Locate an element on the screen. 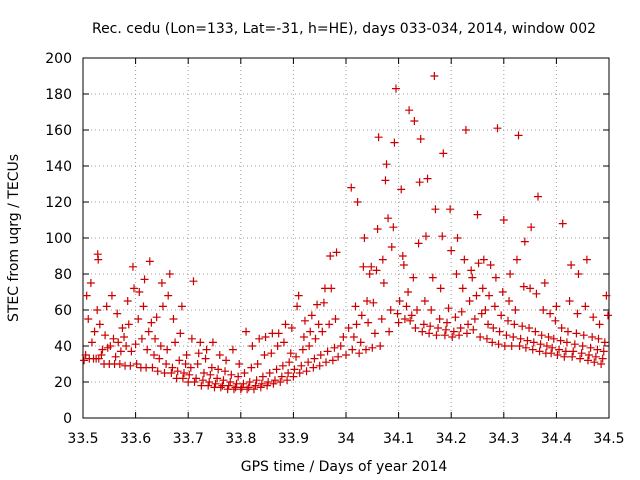 The image size is (640, 480). x-tick-label: 33.7 is located at coordinates (188, 439).